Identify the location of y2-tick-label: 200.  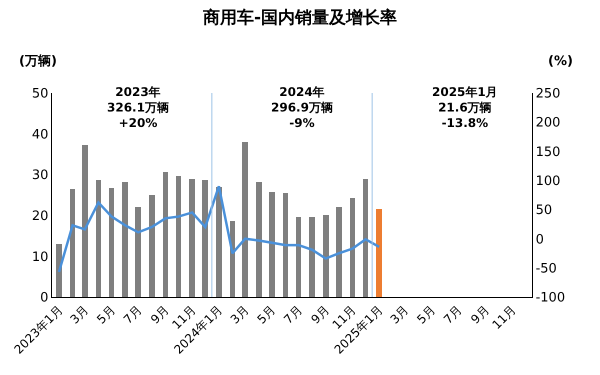
(548, 123).